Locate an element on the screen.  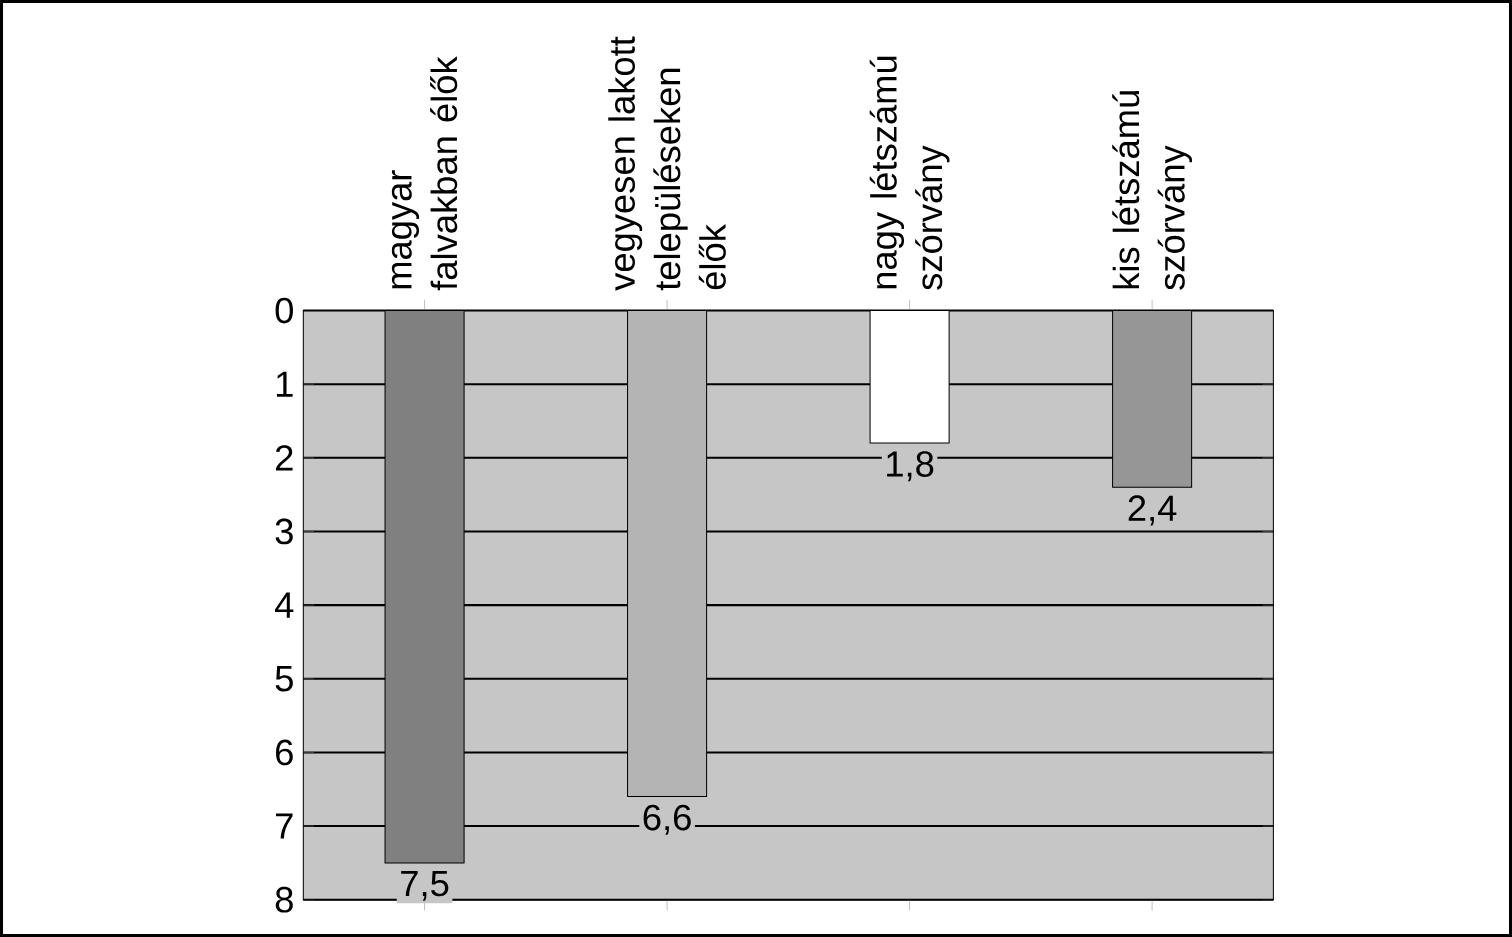
y-tick-label: 8 is located at coordinates (284, 899).